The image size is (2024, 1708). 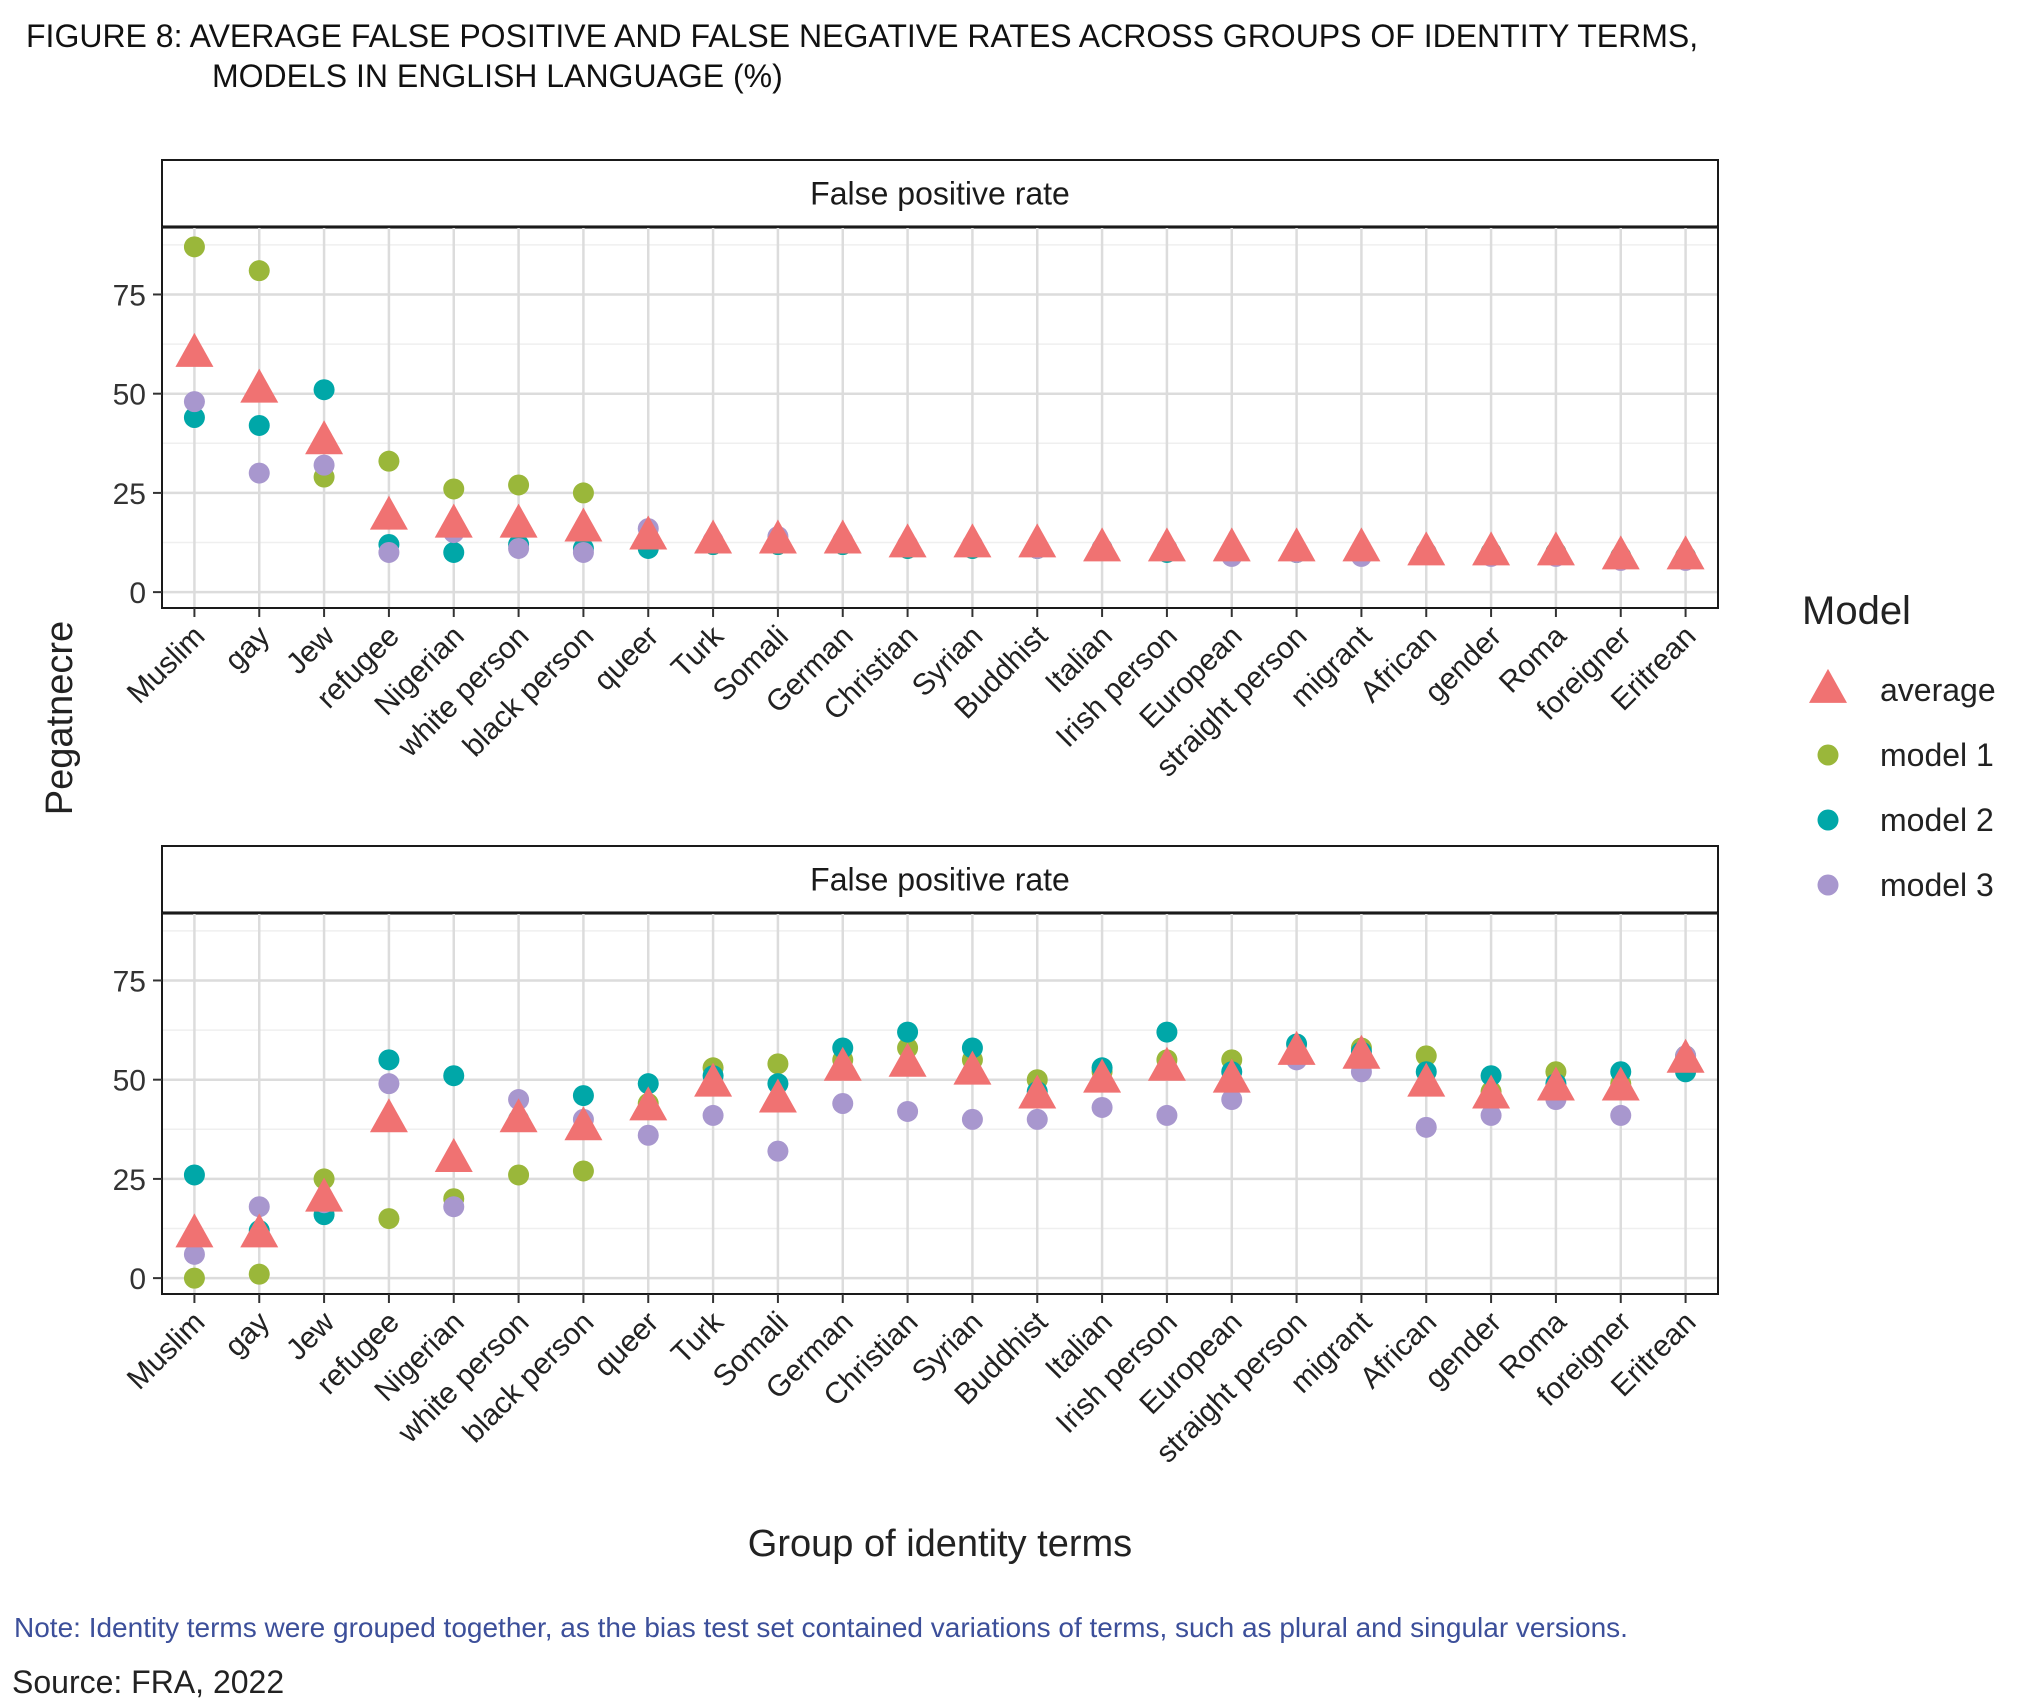 I want to click on panel-strip-title: False positive rate, so click(x=940, y=194).